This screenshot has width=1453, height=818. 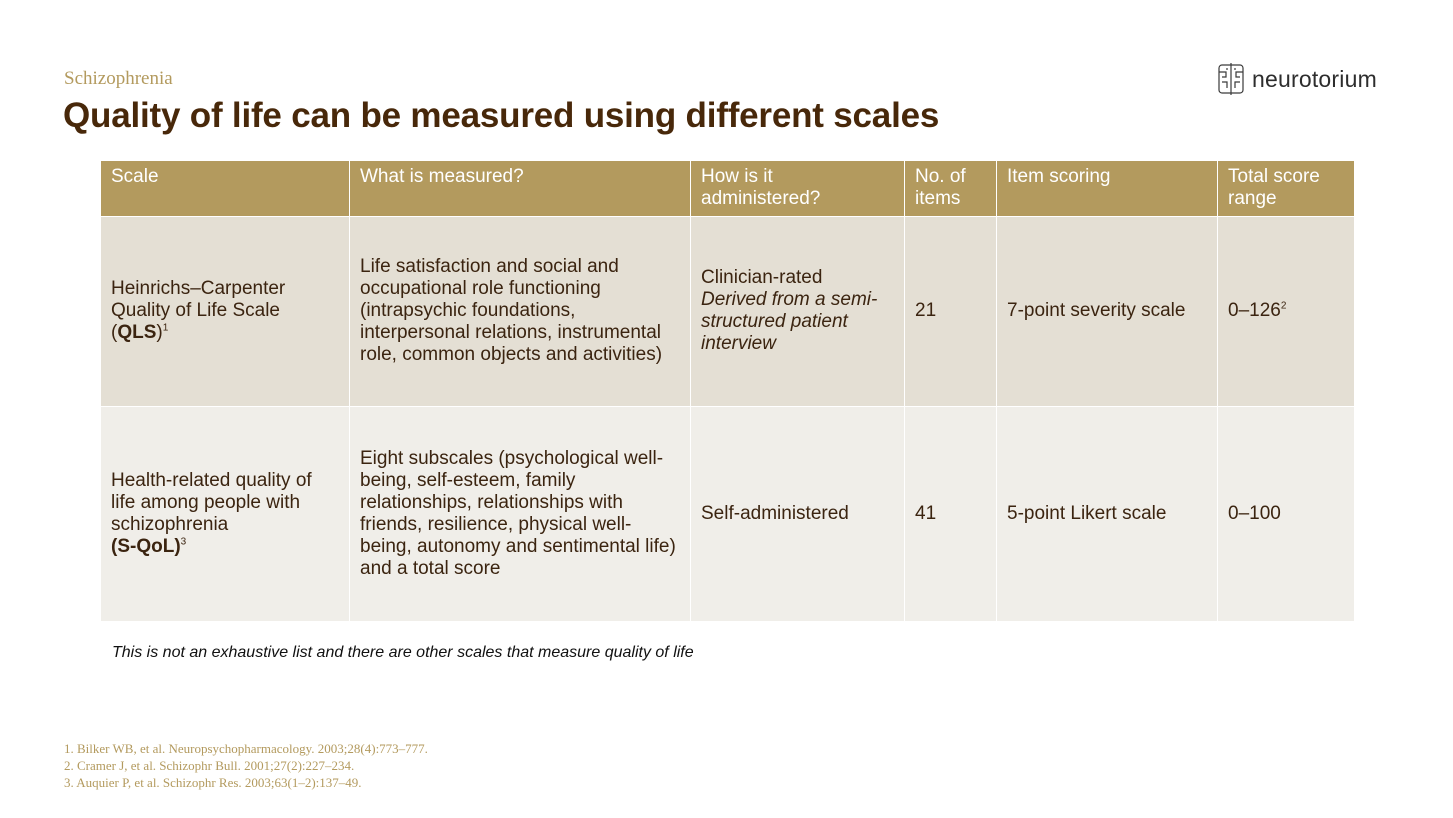 I want to click on cell-administered: Self-administered, so click(x=797, y=514).